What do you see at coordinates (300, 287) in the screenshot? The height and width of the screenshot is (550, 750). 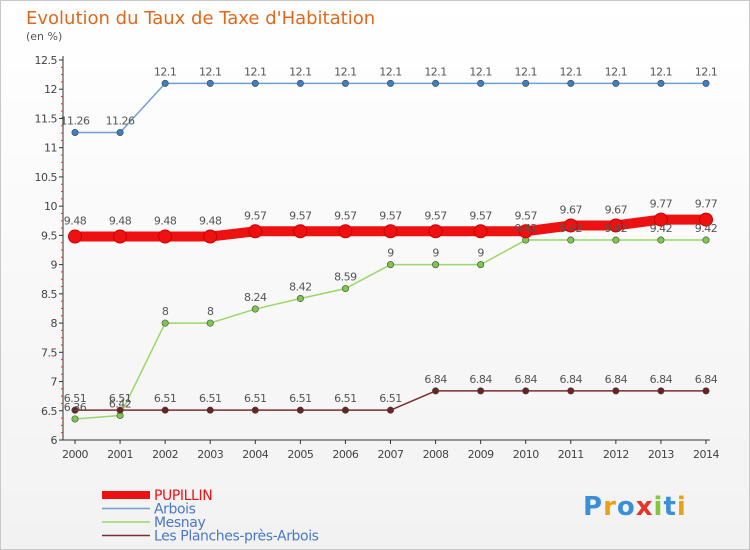 I see `data-label: 8.42` at bounding box center [300, 287].